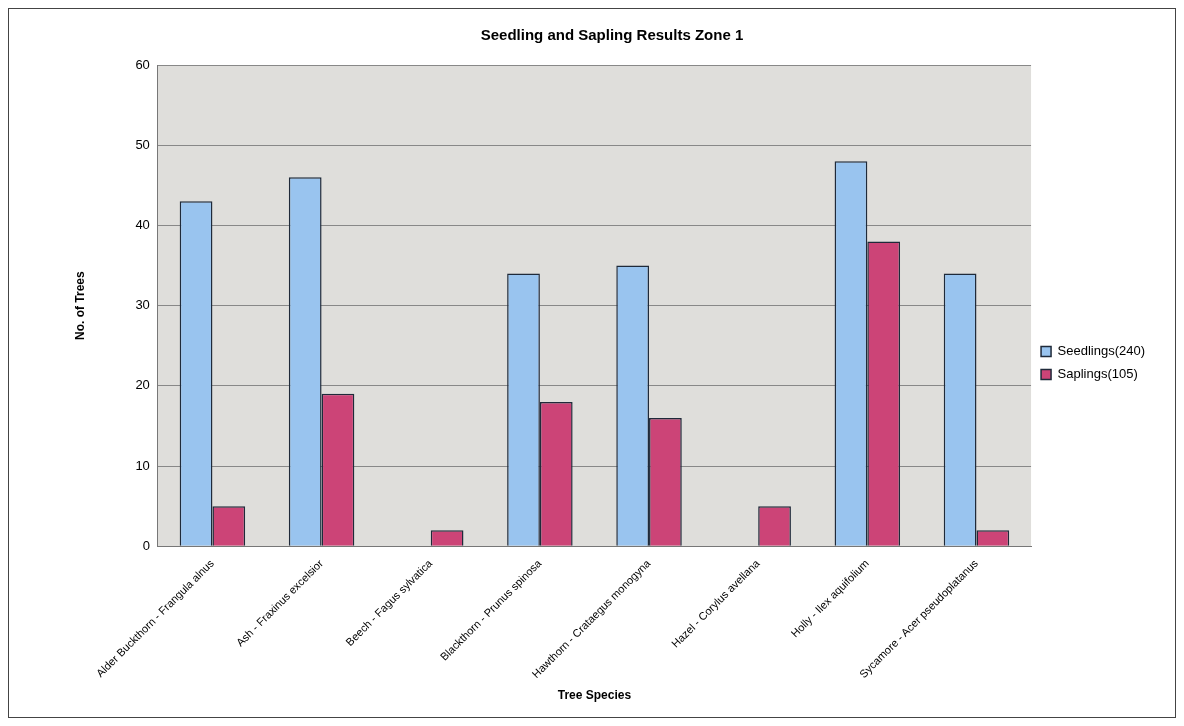 The height and width of the screenshot is (726, 1184). I want to click on y-tick-label: 0, so click(146, 545).